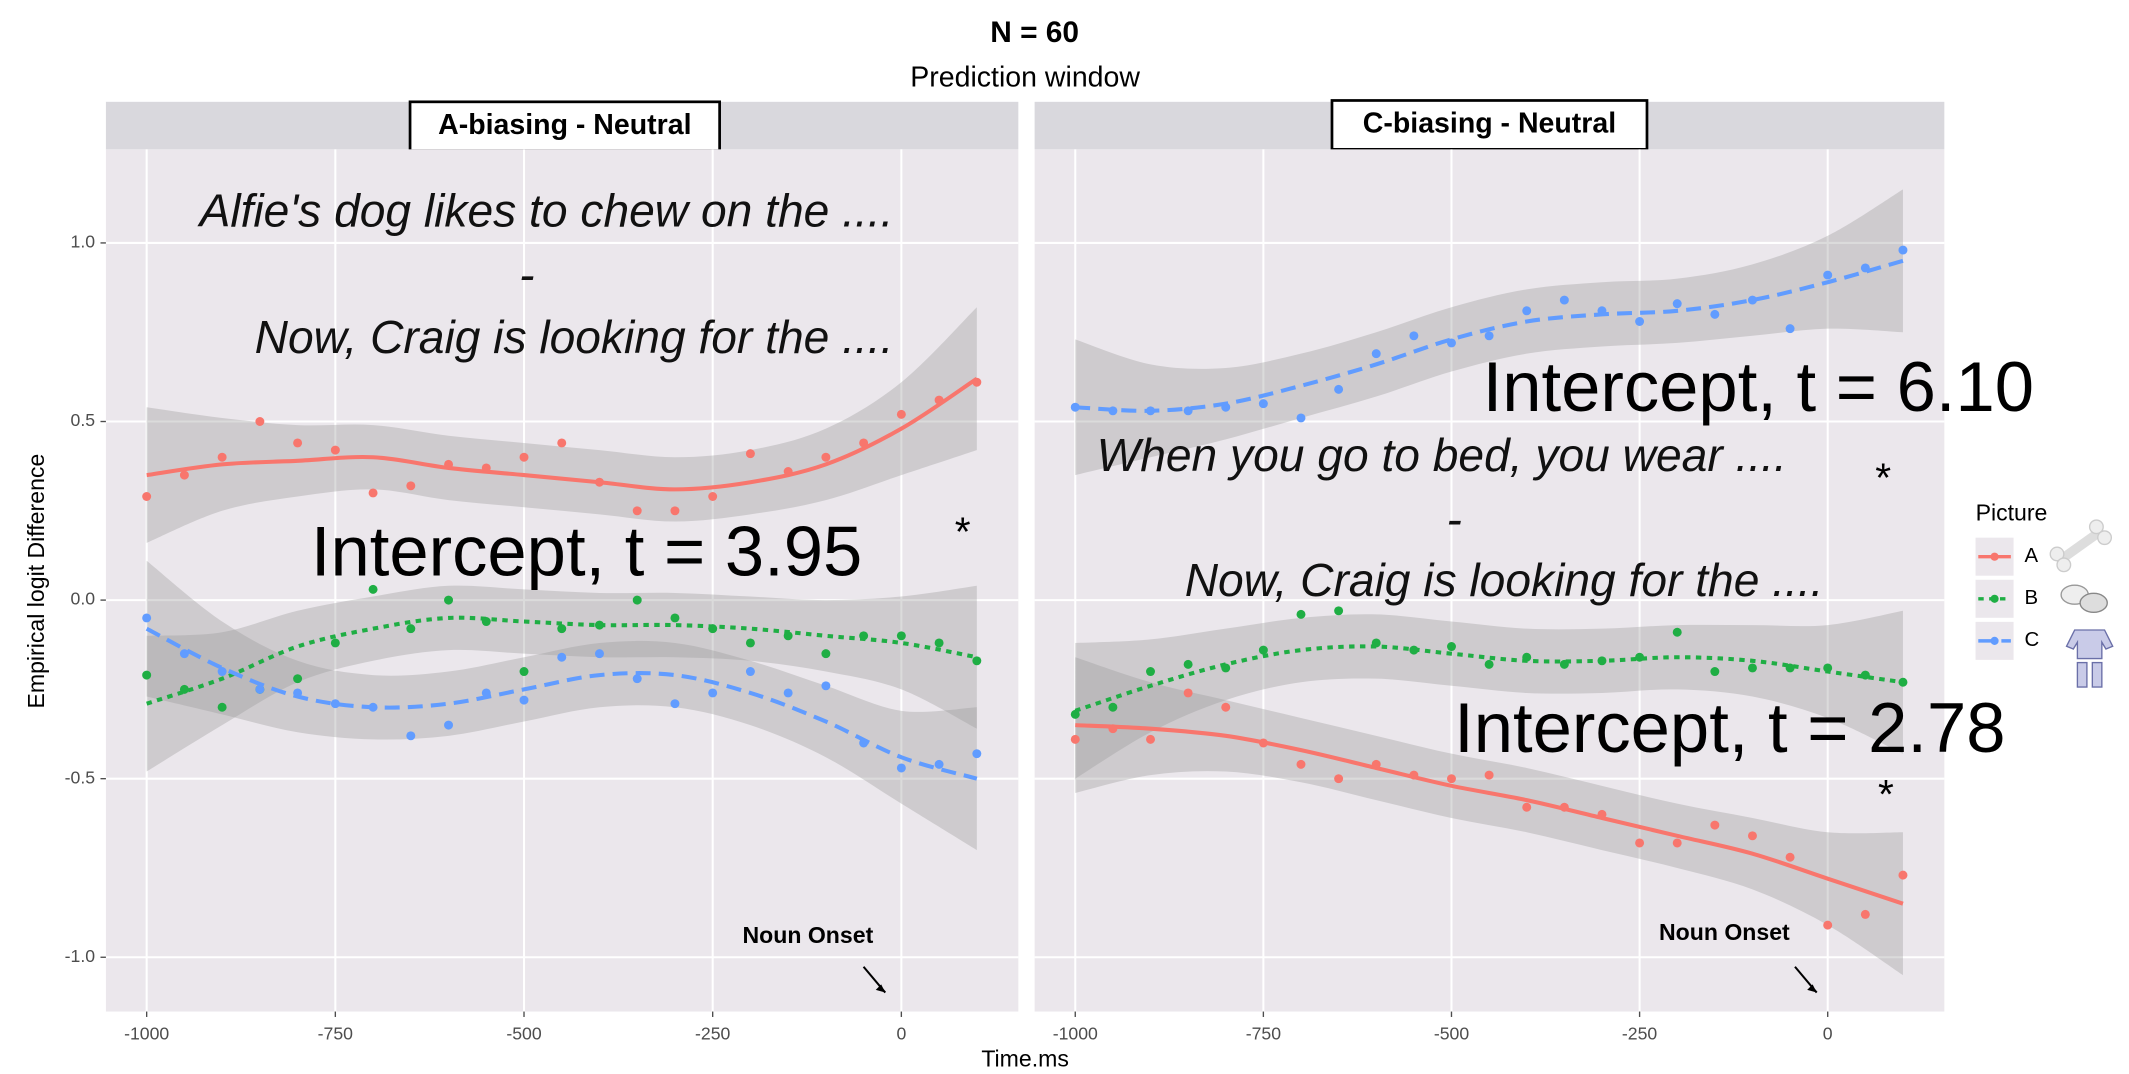 The width and height of the screenshot is (2129, 1074). What do you see at coordinates (1994, 556) in the screenshot?
I see `legend-point` at bounding box center [1994, 556].